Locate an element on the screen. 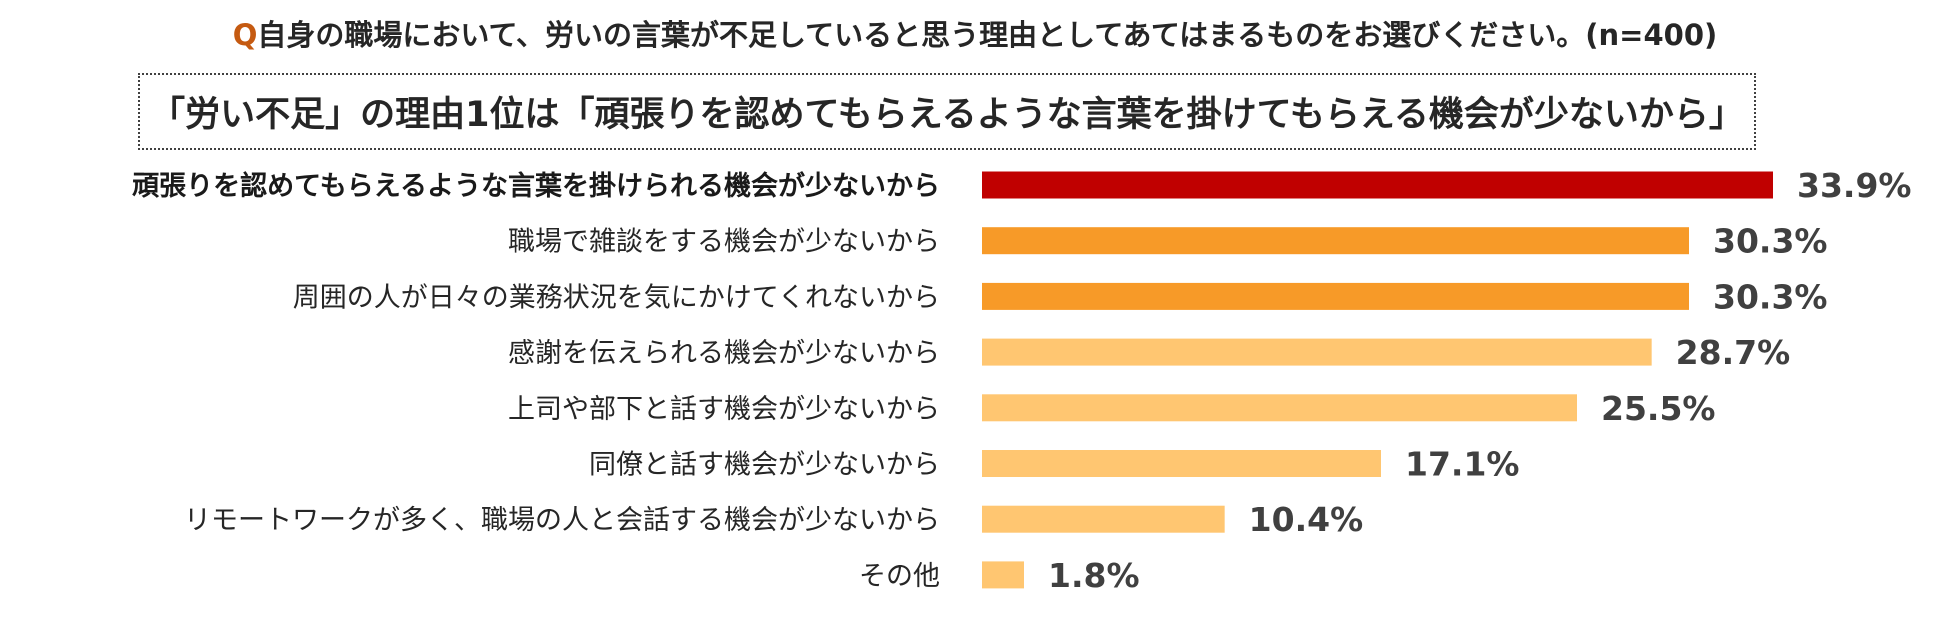 The height and width of the screenshot is (620, 1950). category-label-6: 同僚と話す機会が少ないから is located at coordinates (764, 465).